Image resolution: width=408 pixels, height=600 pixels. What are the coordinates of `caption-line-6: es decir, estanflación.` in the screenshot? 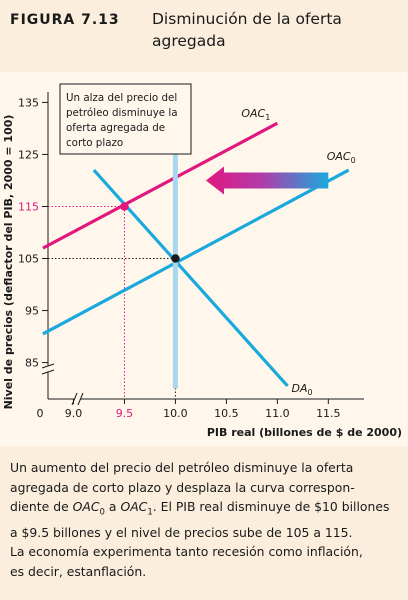 It's located at (78, 571).